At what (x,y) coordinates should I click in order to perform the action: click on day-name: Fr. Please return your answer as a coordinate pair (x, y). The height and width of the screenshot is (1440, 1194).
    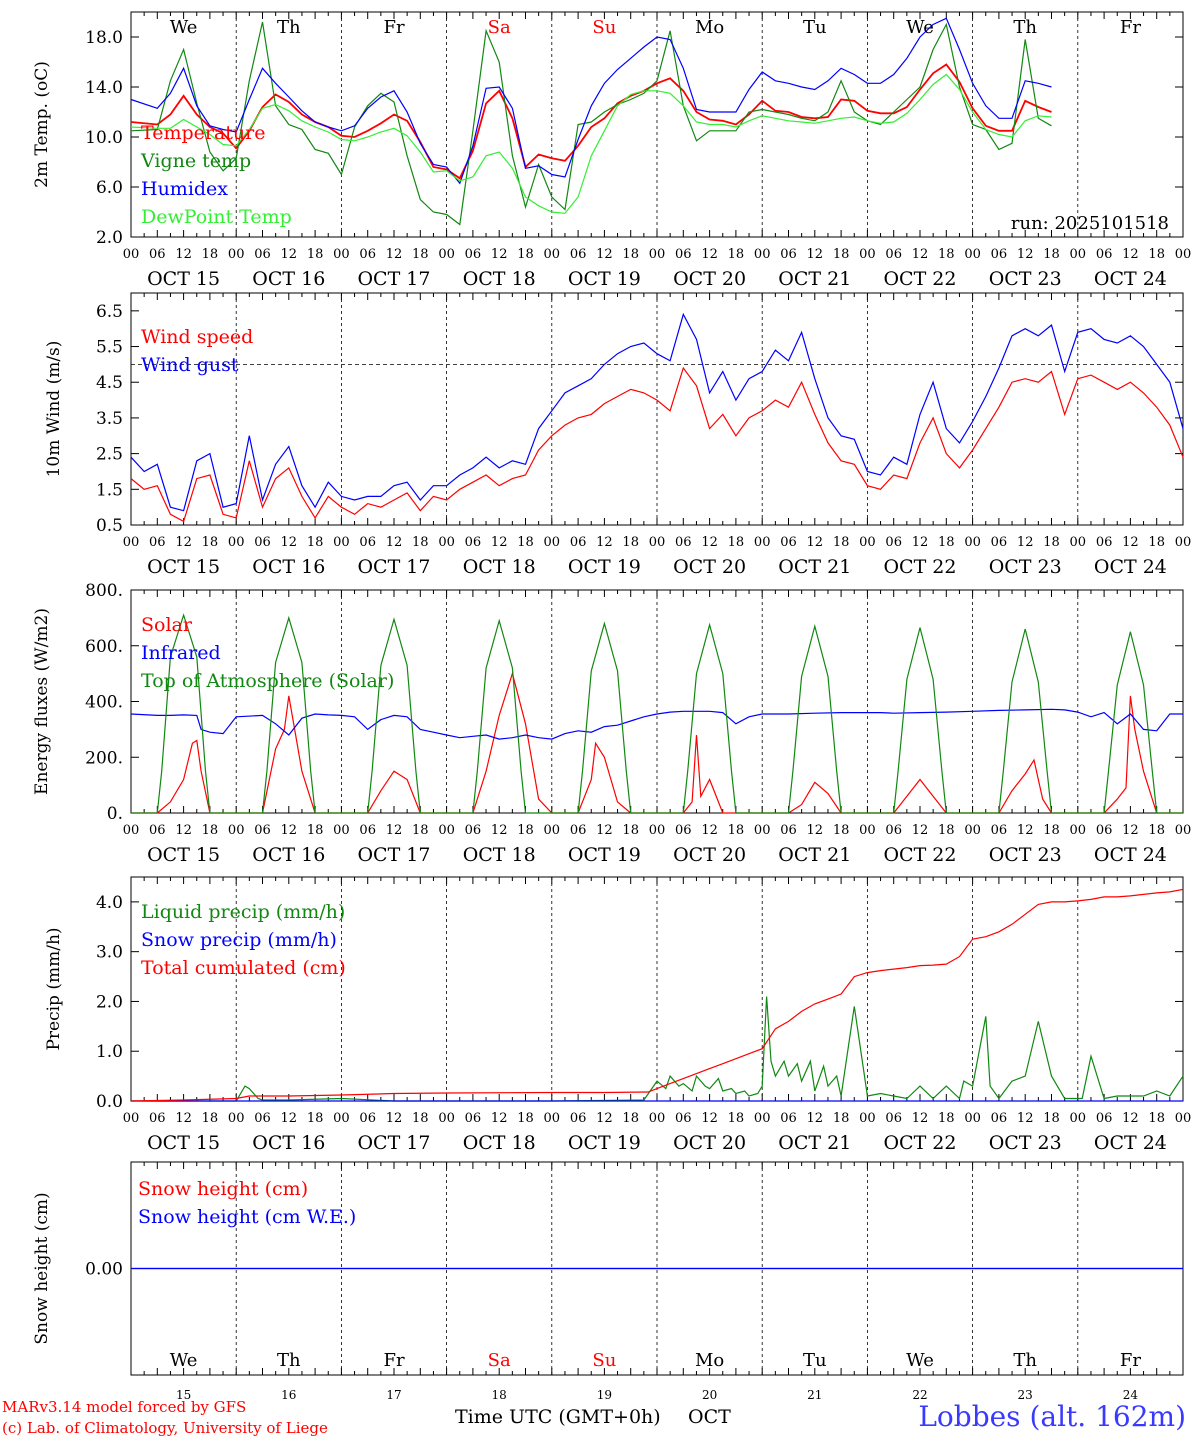
    Looking at the image, I should click on (393, 1360).